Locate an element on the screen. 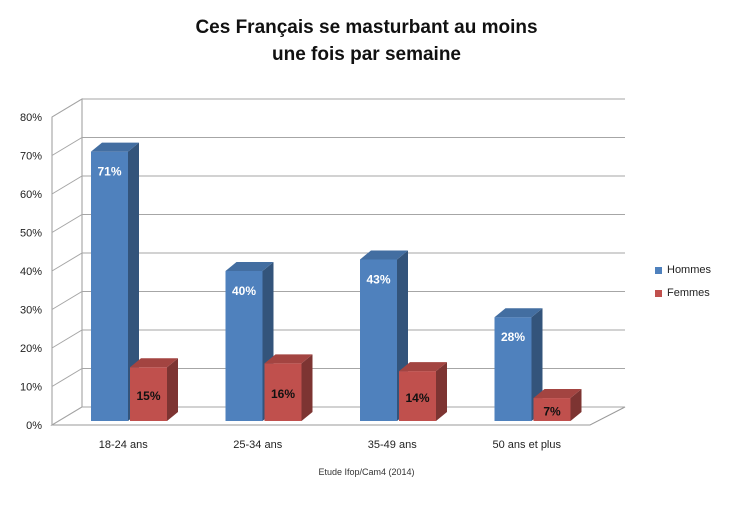 The width and height of the screenshot is (733, 506). y-tick-label: 80% is located at coordinates (31, 118).